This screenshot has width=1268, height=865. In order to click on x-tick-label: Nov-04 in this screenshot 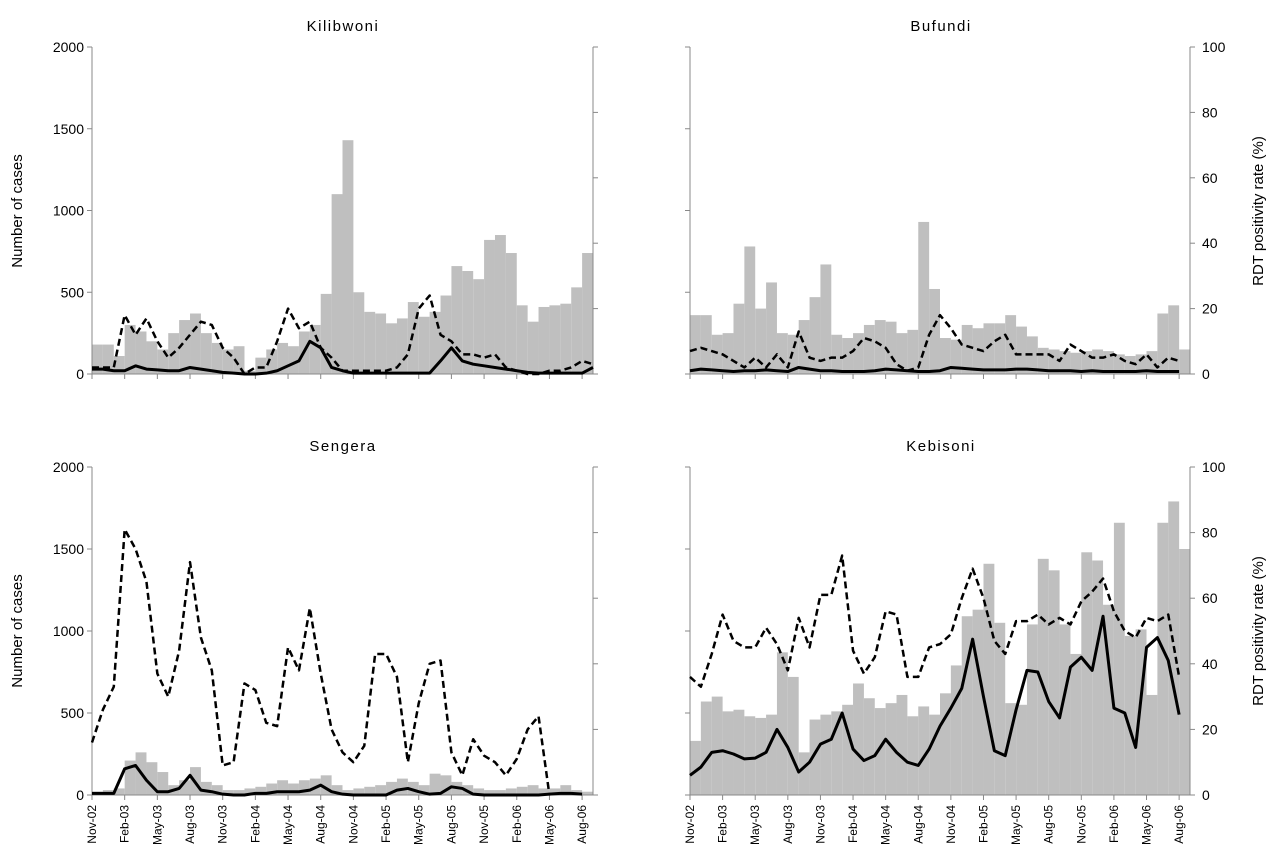, I will do `click(353, 824)`.